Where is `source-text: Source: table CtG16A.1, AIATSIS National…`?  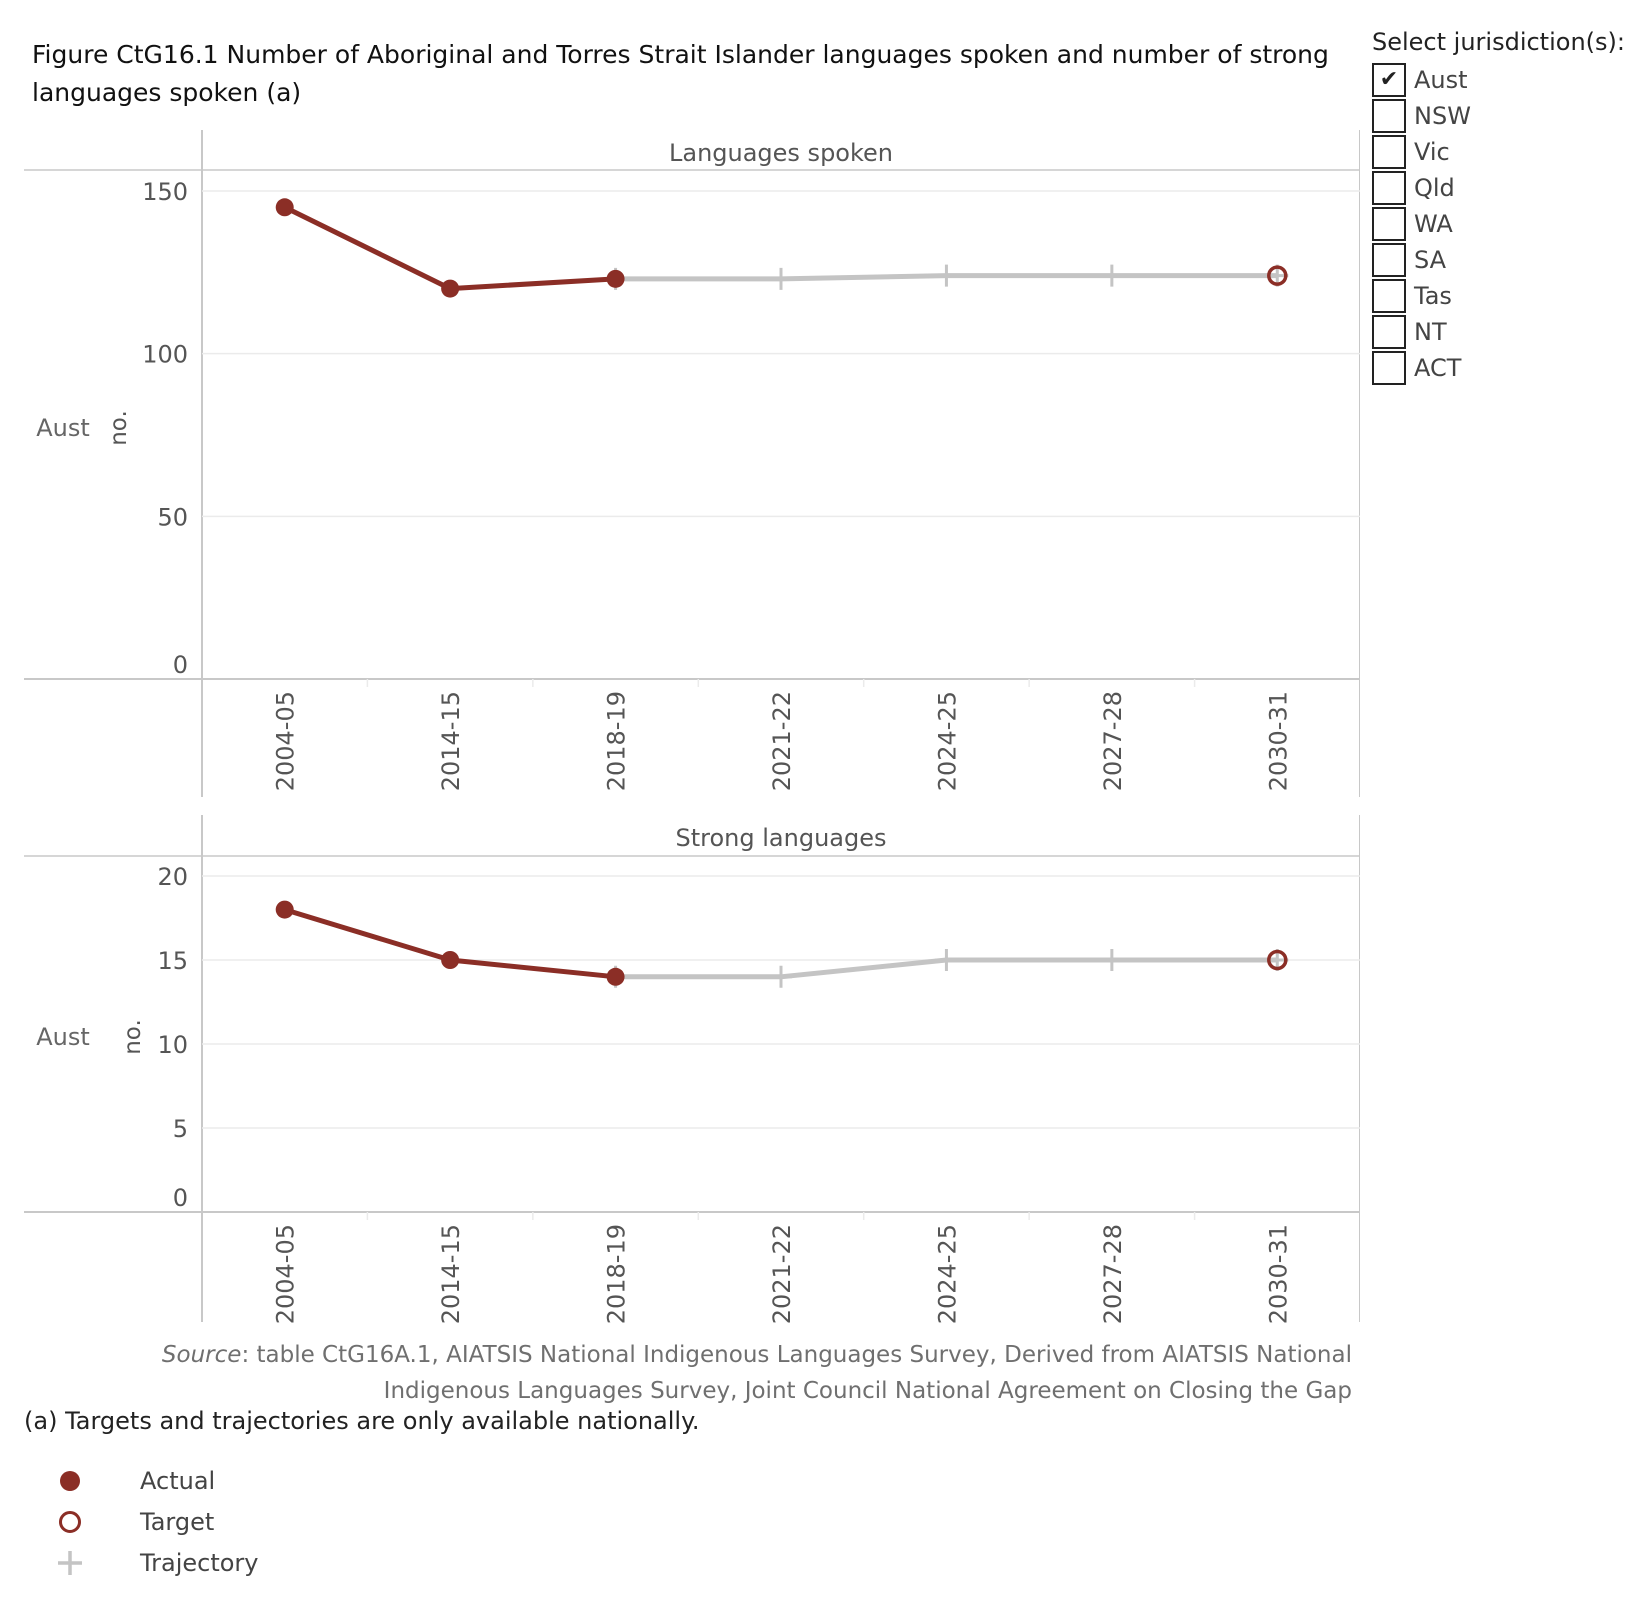 source-text: Source: table CtG16A.1, AIATSIS National… is located at coordinates (702, 1373).